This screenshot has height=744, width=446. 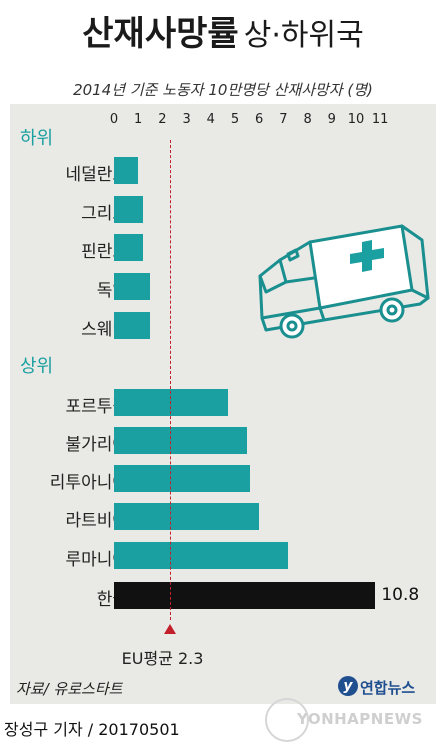 I want to click on brand-mark-icon: y, so click(x=348, y=686).